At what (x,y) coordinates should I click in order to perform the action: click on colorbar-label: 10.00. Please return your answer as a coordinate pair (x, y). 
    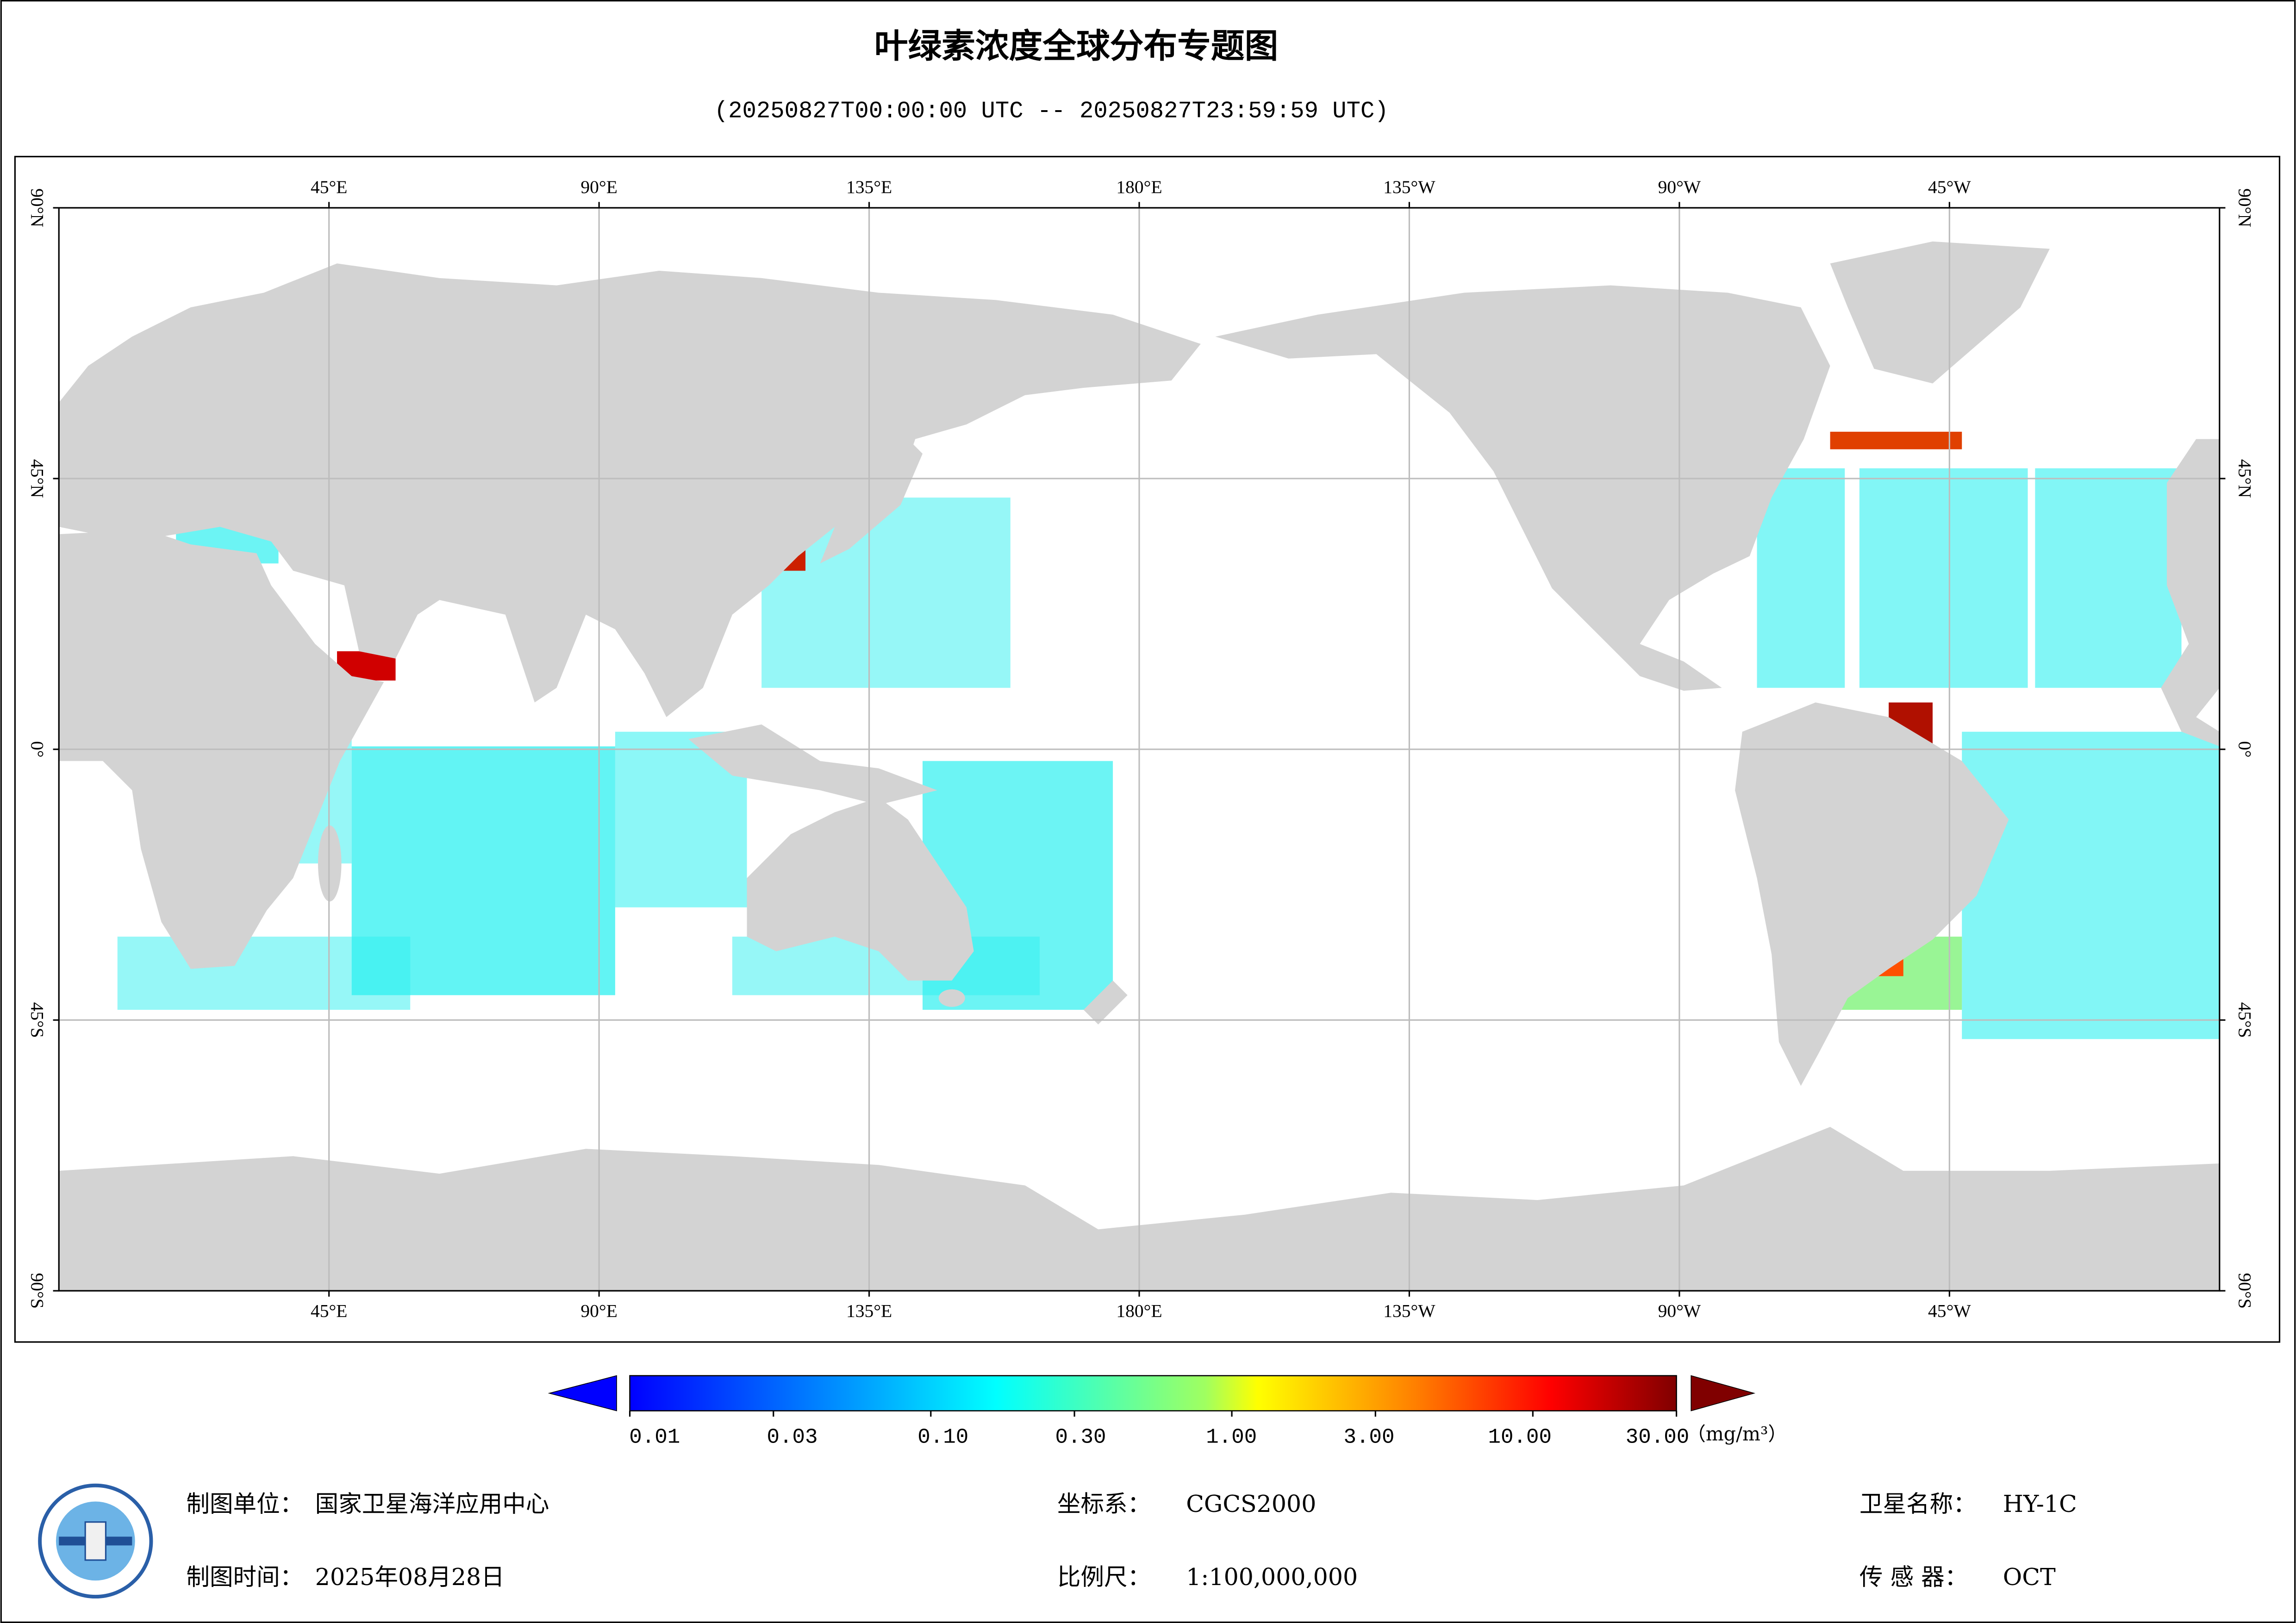
    Looking at the image, I should click on (1520, 1437).